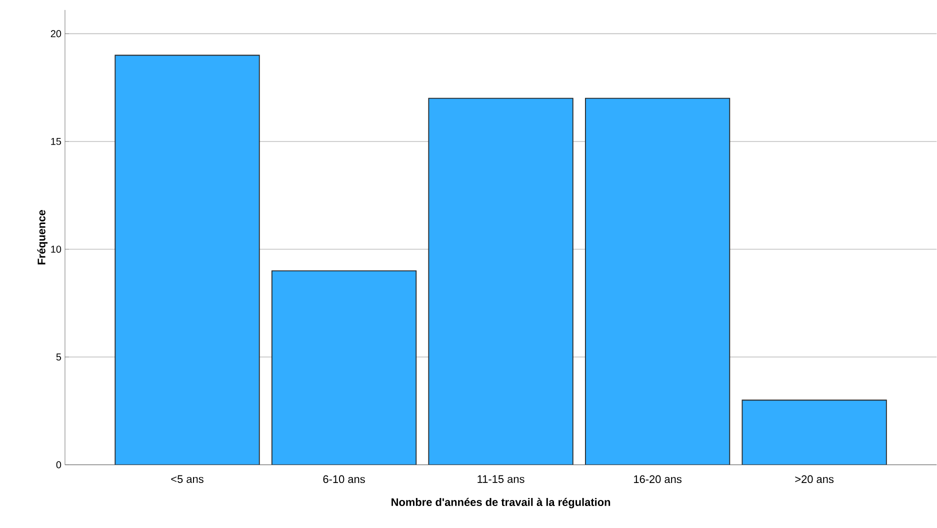 Image resolution: width=937 pixels, height=528 pixels. What do you see at coordinates (501, 503) in the screenshot?
I see `x-axis-title: Nombre d'années de travail à la régulation` at bounding box center [501, 503].